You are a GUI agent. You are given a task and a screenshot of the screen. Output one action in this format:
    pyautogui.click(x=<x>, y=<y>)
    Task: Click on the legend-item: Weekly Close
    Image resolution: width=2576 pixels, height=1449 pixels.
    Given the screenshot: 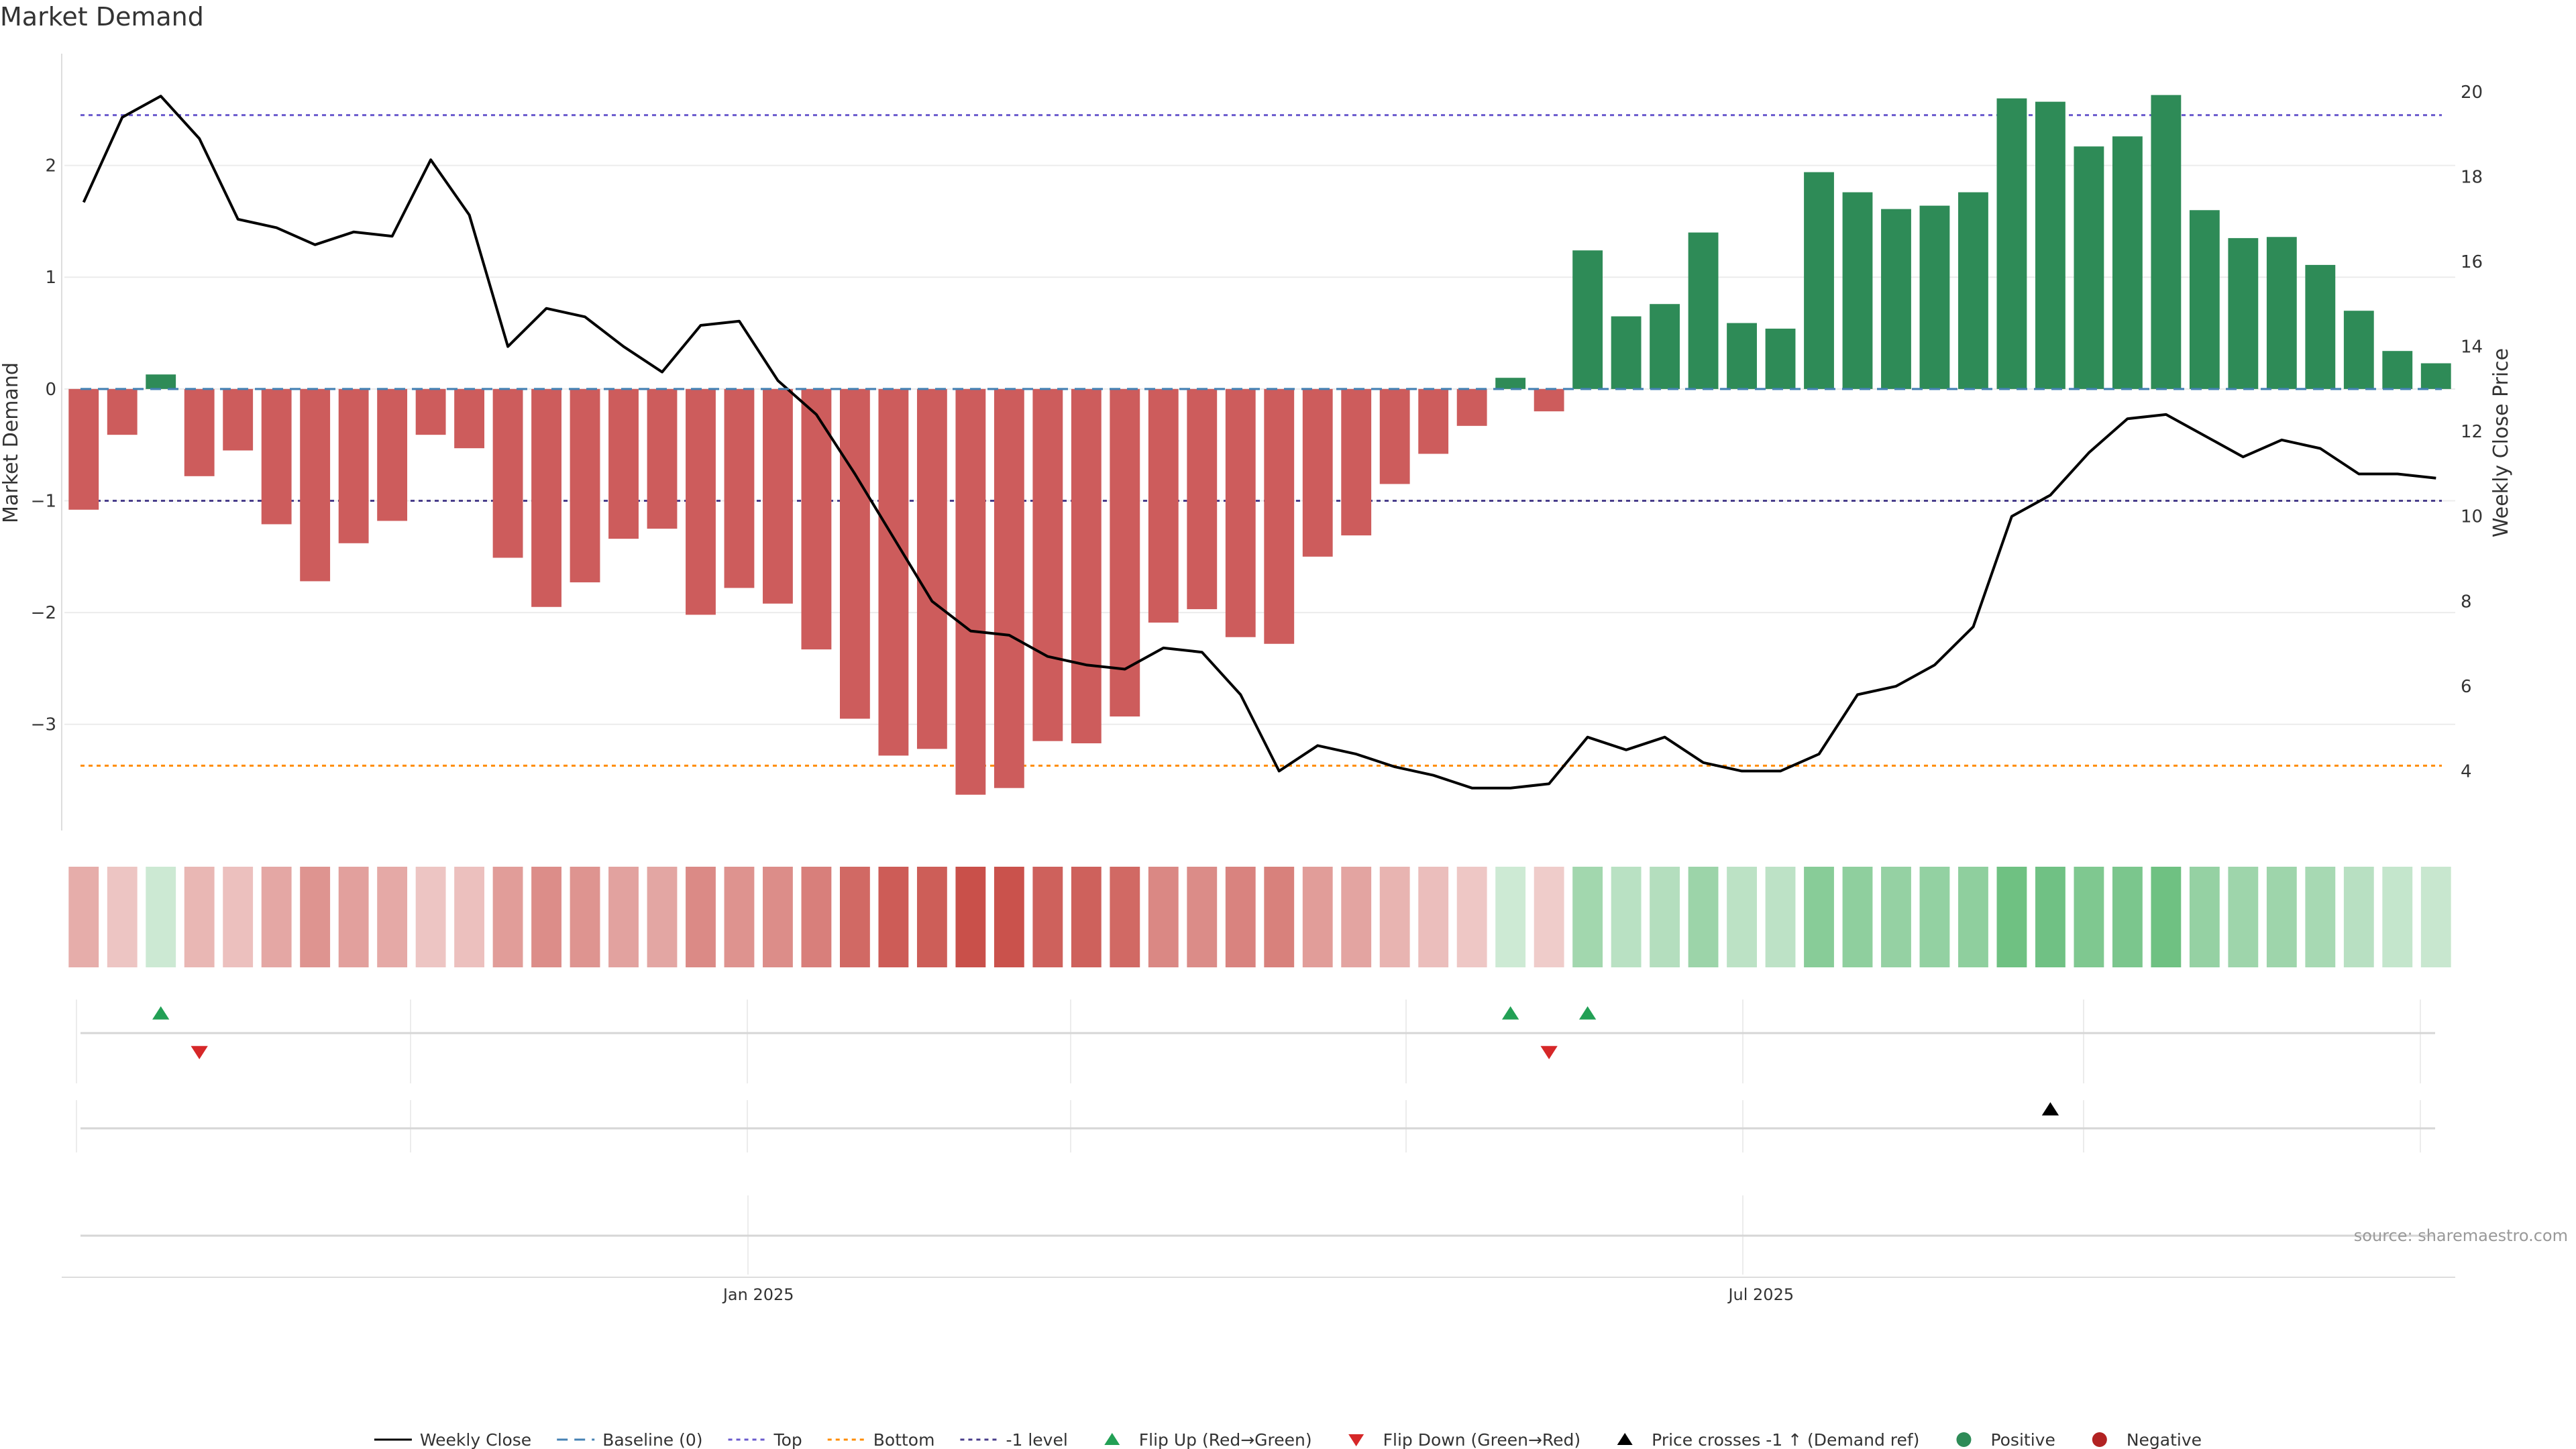 What is the action you would take?
    pyautogui.click(x=452, y=1439)
    